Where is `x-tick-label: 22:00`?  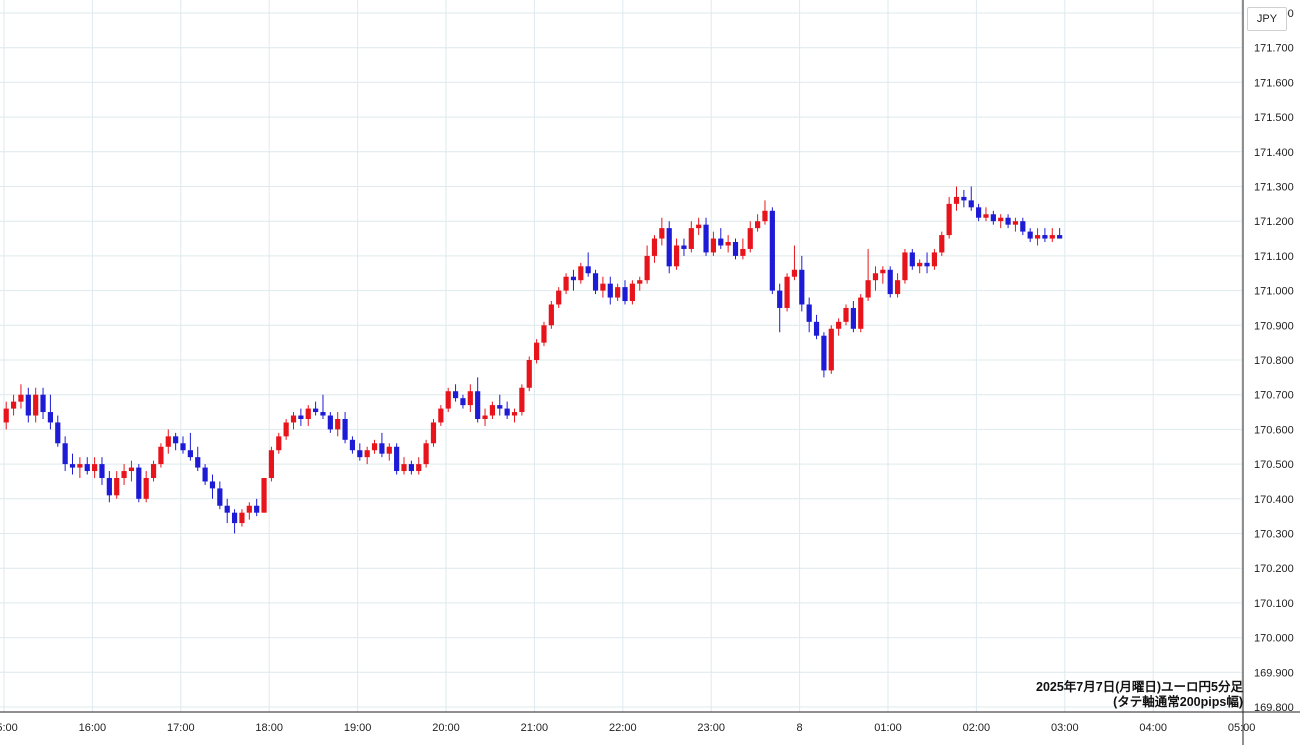
x-tick-label: 22:00 is located at coordinates (623, 728).